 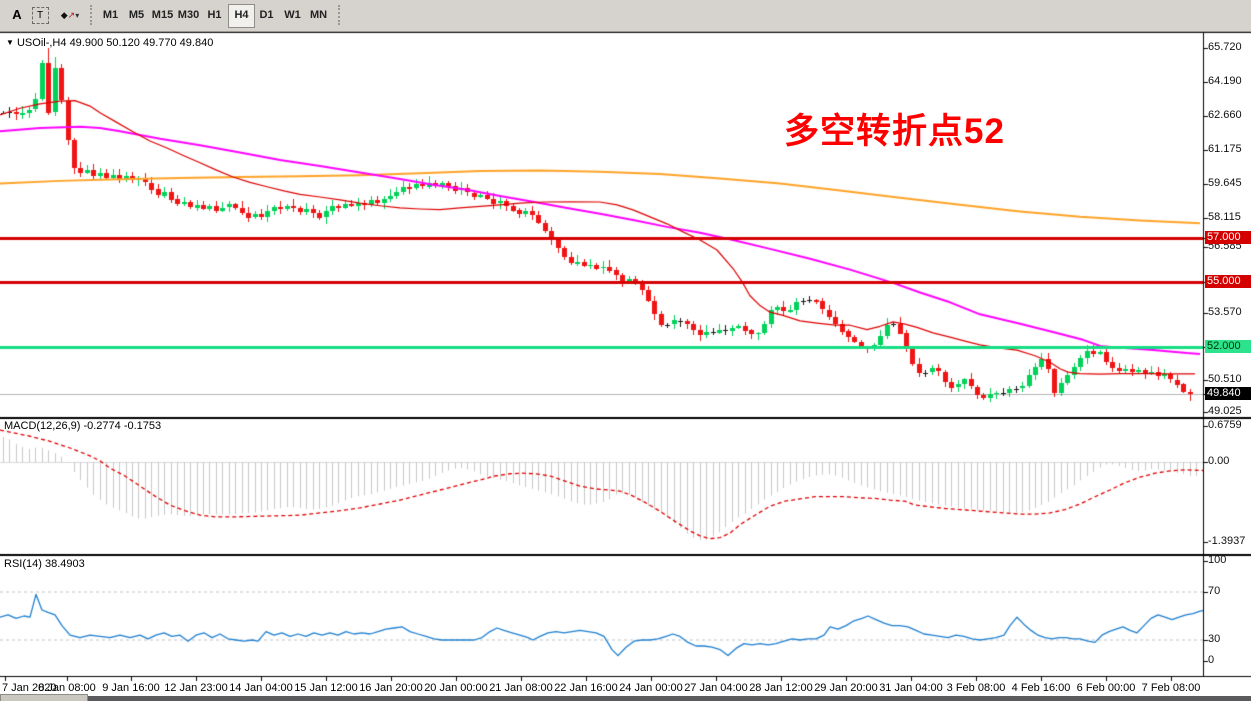 What do you see at coordinates (625, 16) in the screenshot?
I see `toolbar: A T ◆↗▾ M1 M5 M15 M30 H1 H4 D1 W1 MN` at bounding box center [625, 16].